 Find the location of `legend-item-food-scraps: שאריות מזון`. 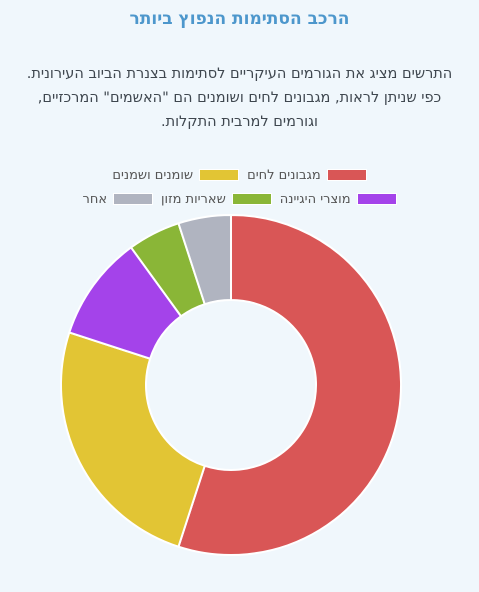

legend-item-food-scraps: שאריות מזון is located at coordinates (216, 199).